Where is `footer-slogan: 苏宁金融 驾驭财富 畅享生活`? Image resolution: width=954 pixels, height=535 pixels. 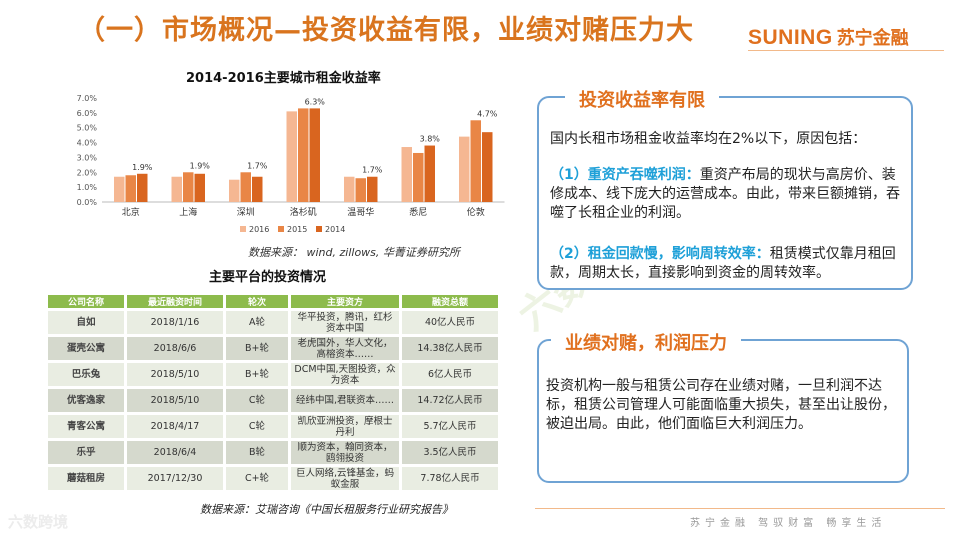 footer-slogan: 苏宁金融 驾驭财富 畅享生活 is located at coordinates (788, 523).